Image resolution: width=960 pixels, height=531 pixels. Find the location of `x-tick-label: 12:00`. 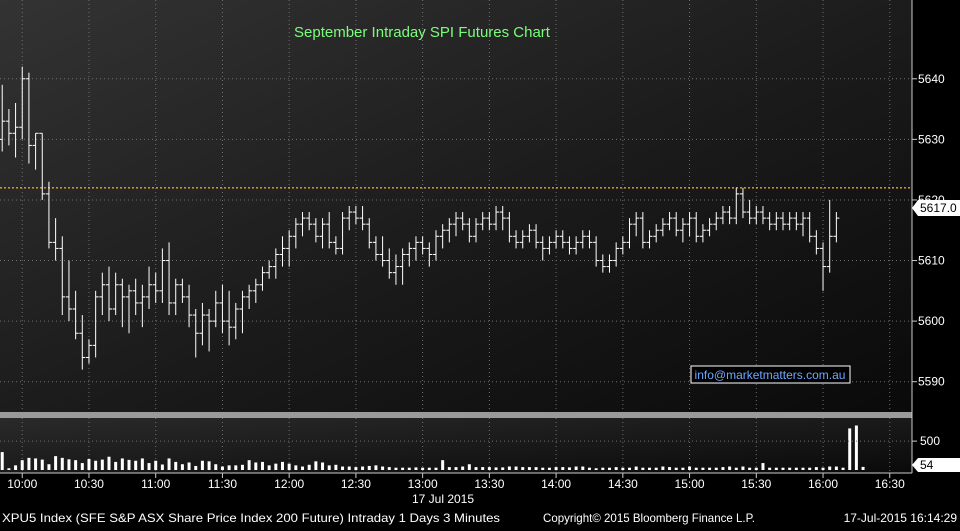

x-tick-label: 12:00 is located at coordinates (289, 484).